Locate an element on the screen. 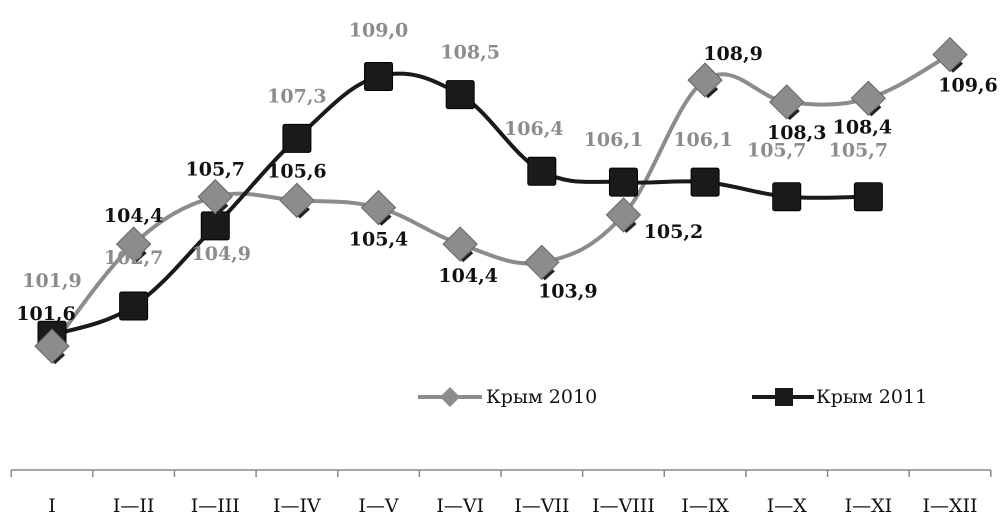  legend-label-krym-2011: Крым 2011 is located at coordinates (871, 397).